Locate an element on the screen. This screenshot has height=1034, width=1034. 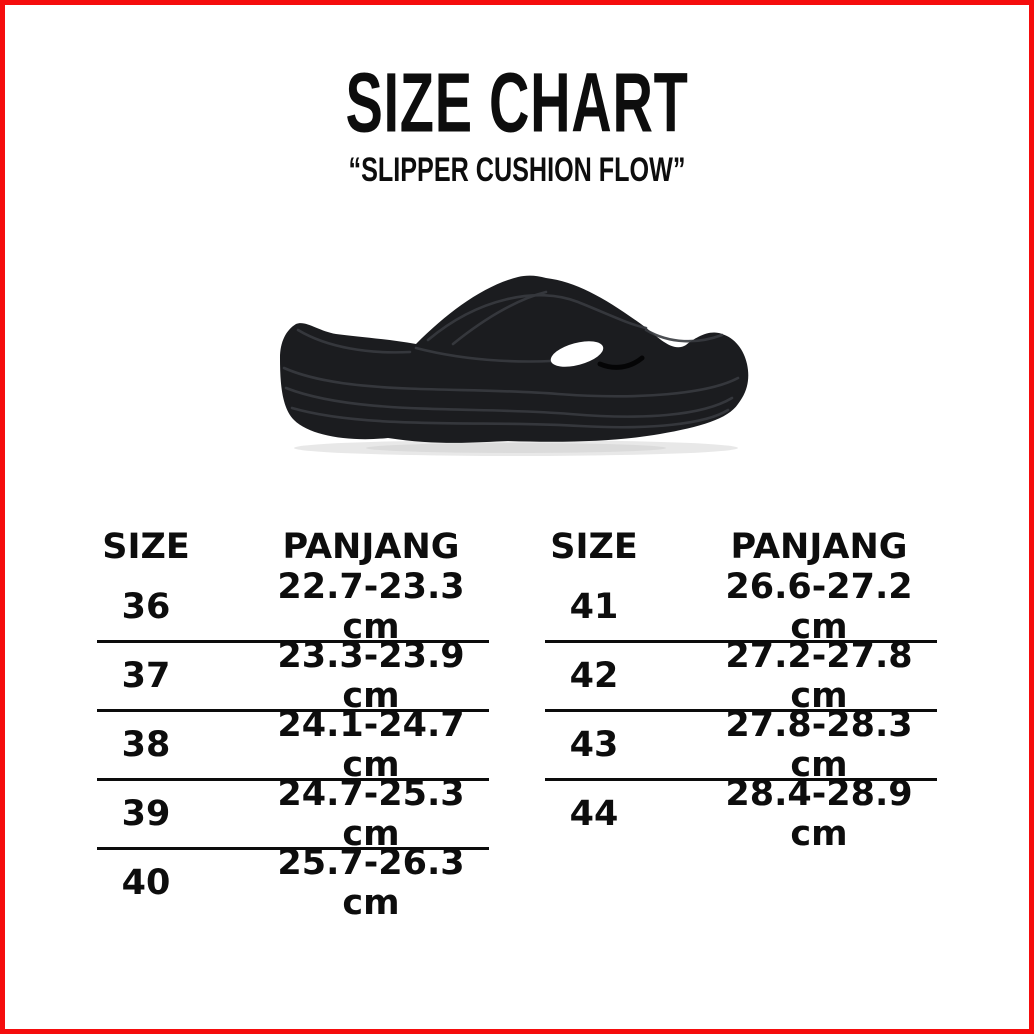
size-cell: 38 is located at coordinates (146, 745).